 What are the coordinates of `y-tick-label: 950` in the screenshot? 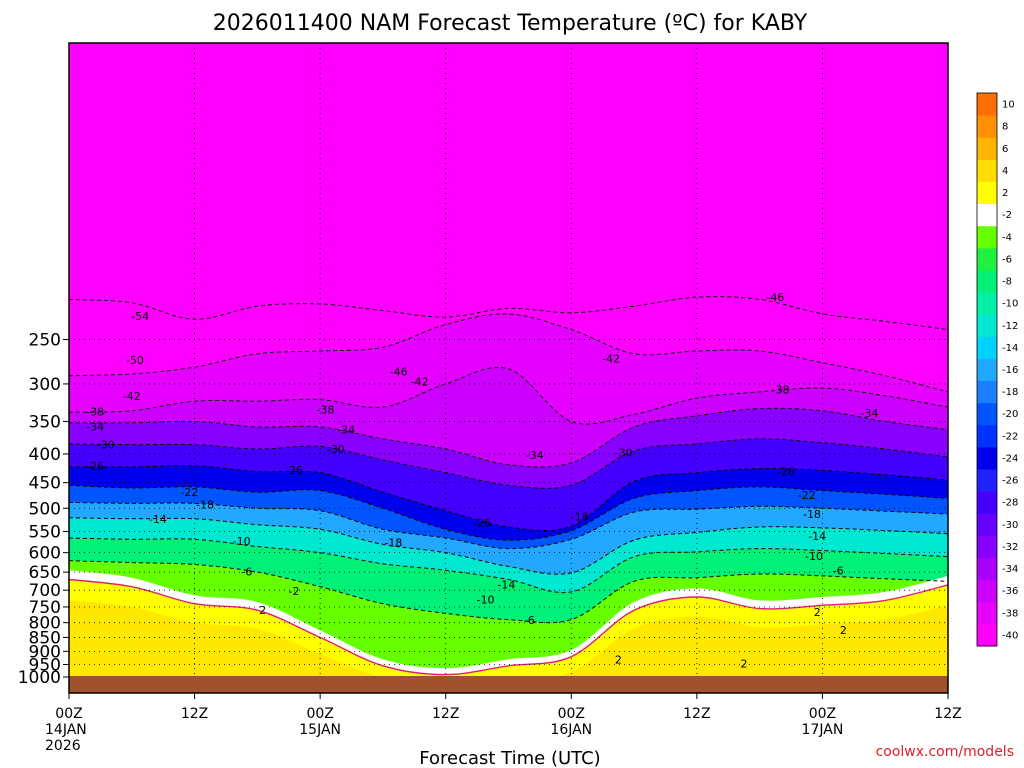 It's located at (45, 666).